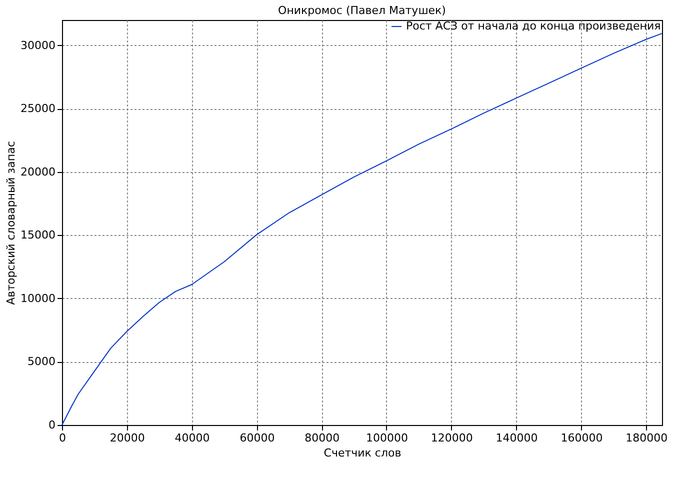 This screenshot has height=480, width=700. Describe the element at coordinates (127, 438) in the screenshot. I see `x-tick-label: 20000` at that location.